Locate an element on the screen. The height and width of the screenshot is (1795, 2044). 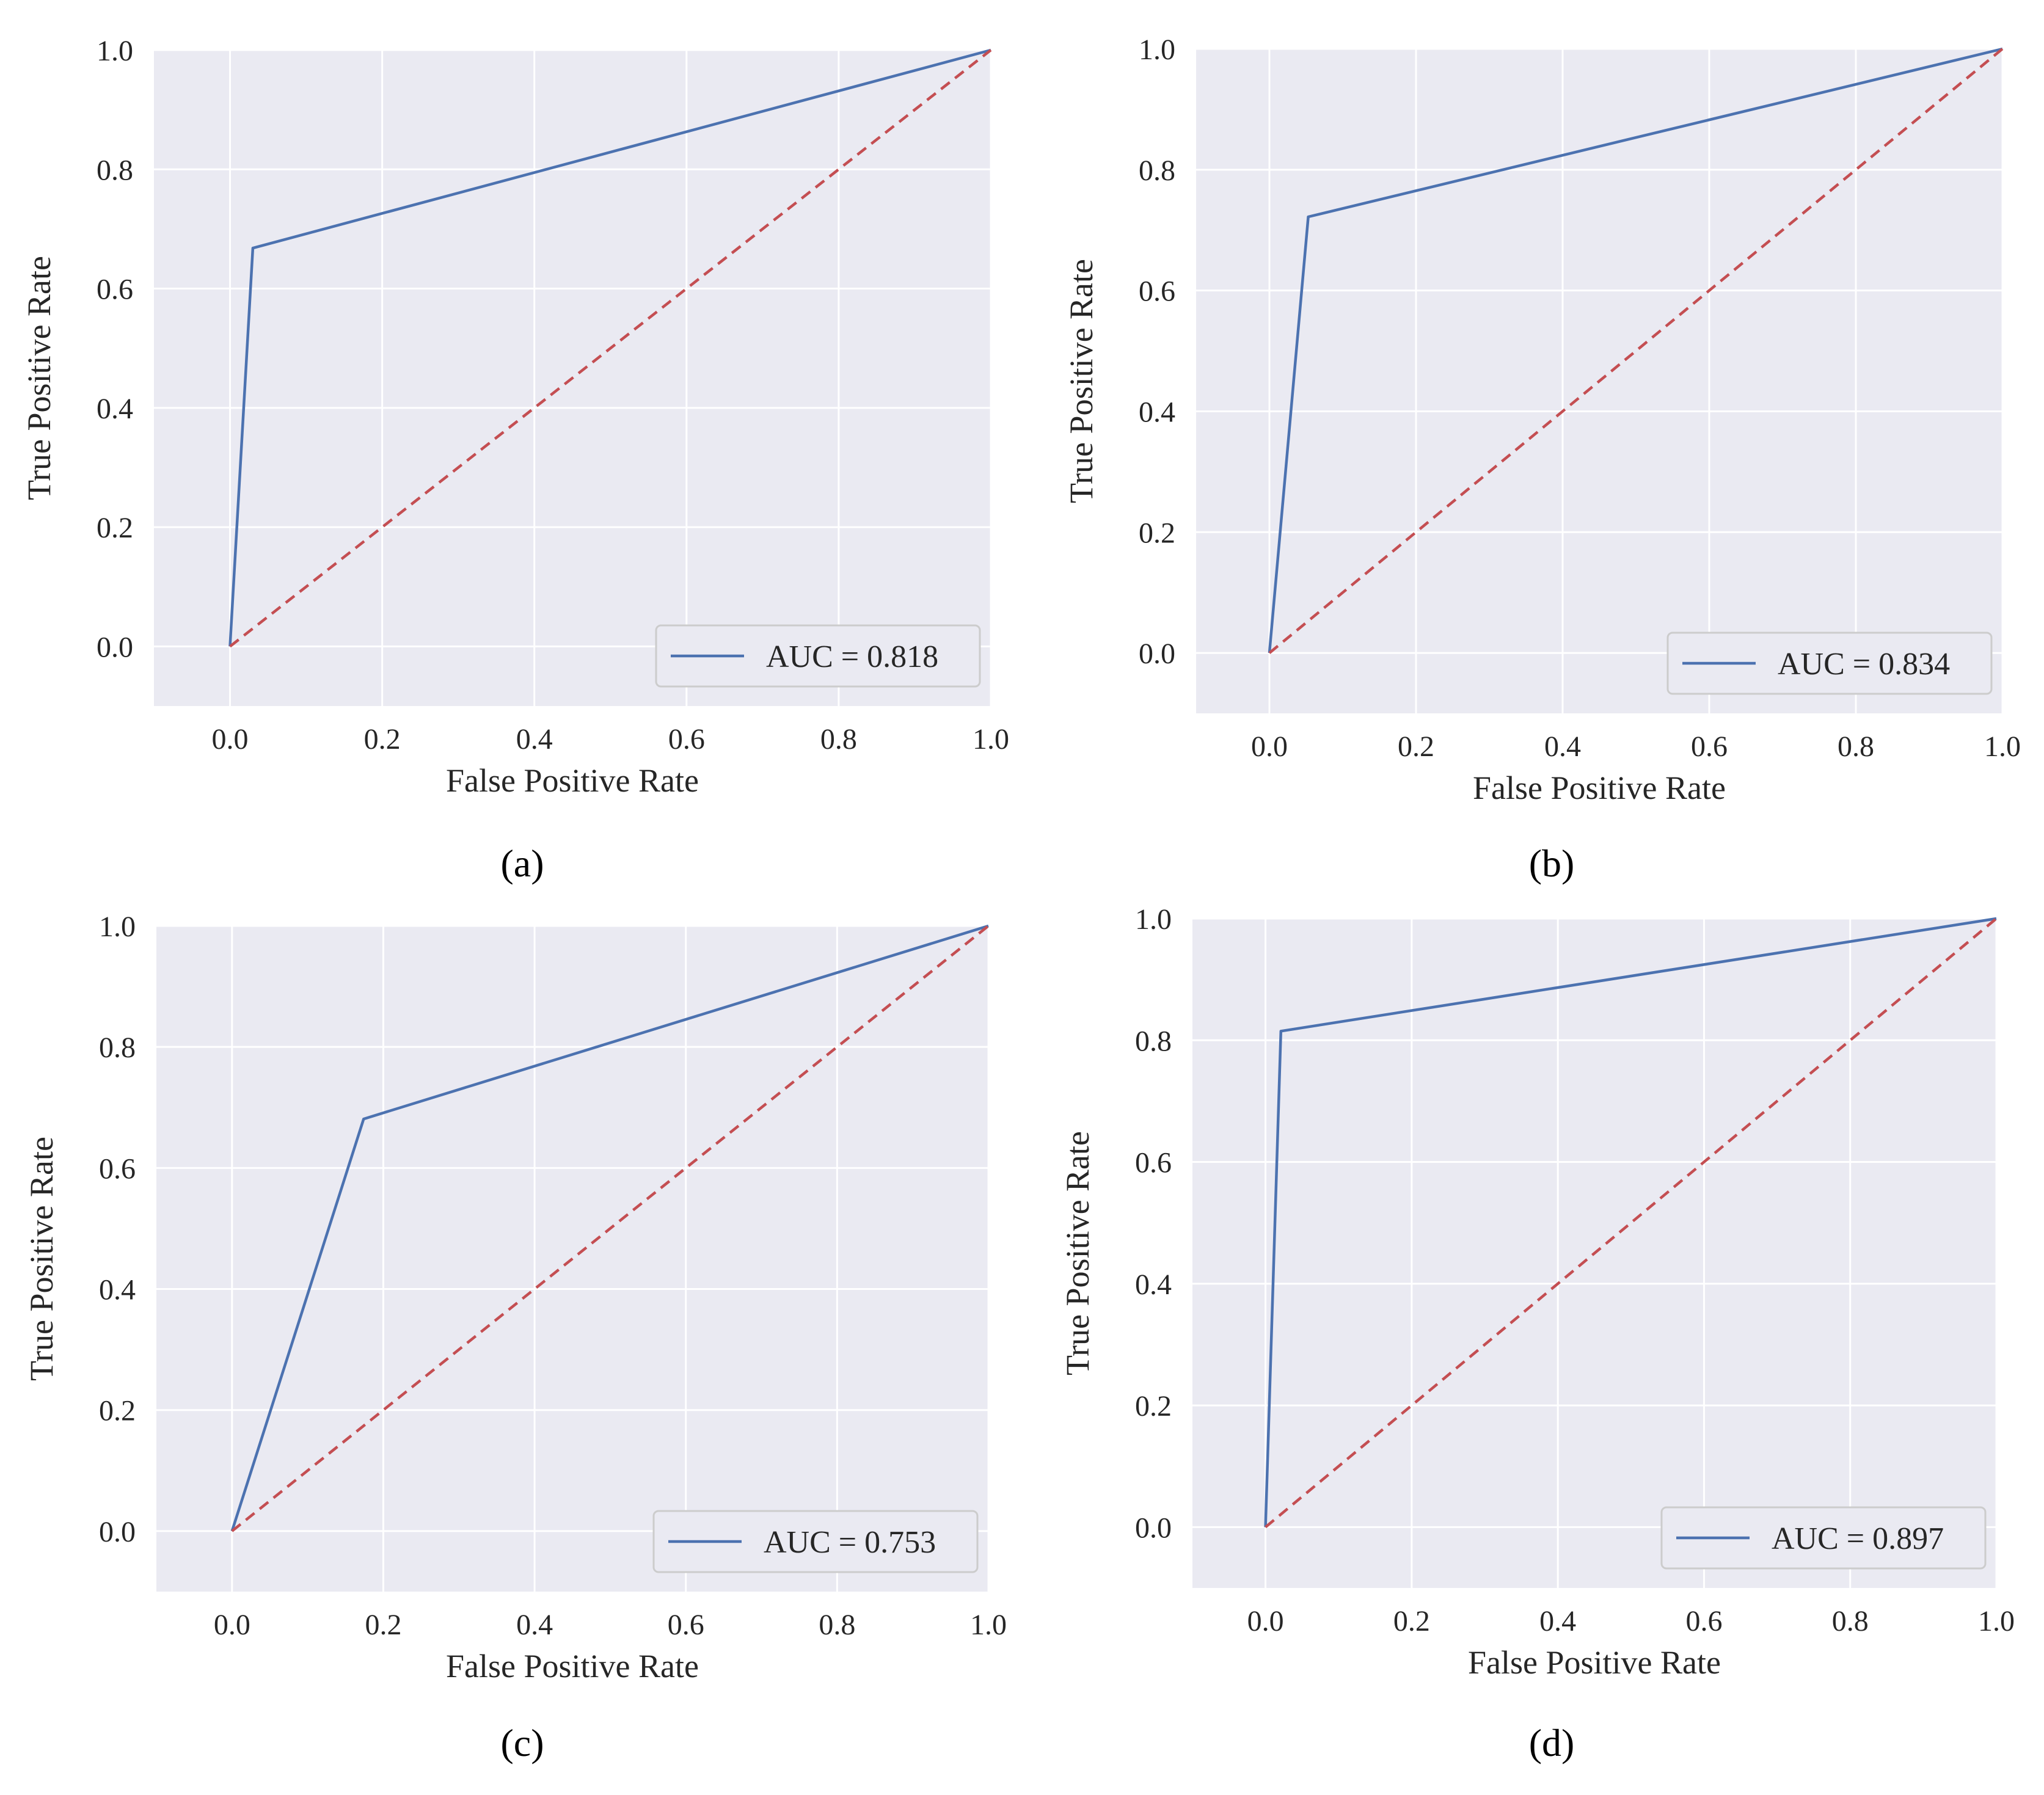
legend: AUC = 0.834 is located at coordinates (1830, 663).